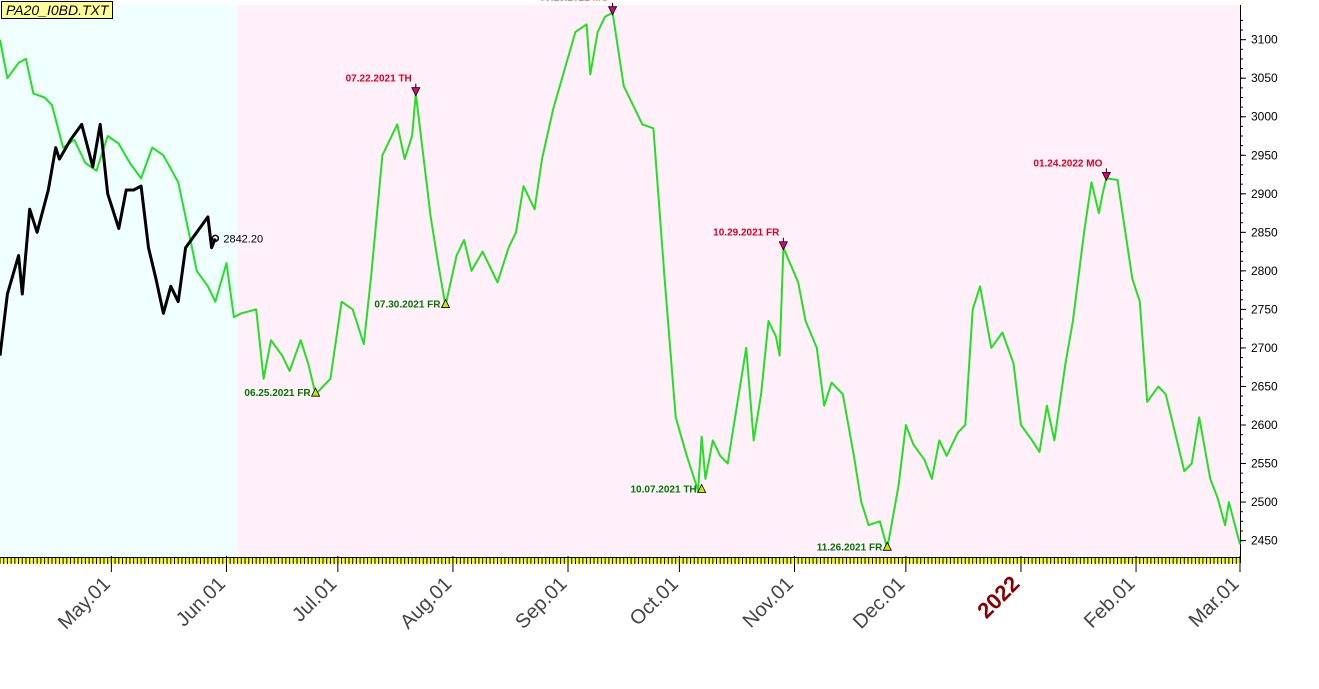  What do you see at coordinates (1264, 348) in the screenshot?
I see `y-tick-label: 2700` at bounding box center [1264, 348].